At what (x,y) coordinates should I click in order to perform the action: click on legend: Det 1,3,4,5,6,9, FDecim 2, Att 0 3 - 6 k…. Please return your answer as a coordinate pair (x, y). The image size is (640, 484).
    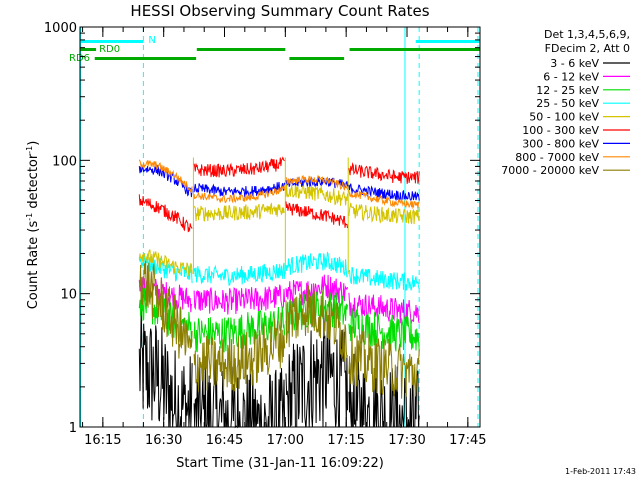
    Looking at the image, I should click on (565, 102).